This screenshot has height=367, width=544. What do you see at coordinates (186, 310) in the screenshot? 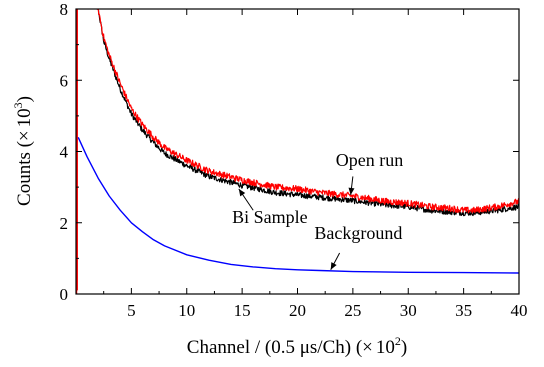
I see `x-tick-label: 10` at bounding box center [186, 310].